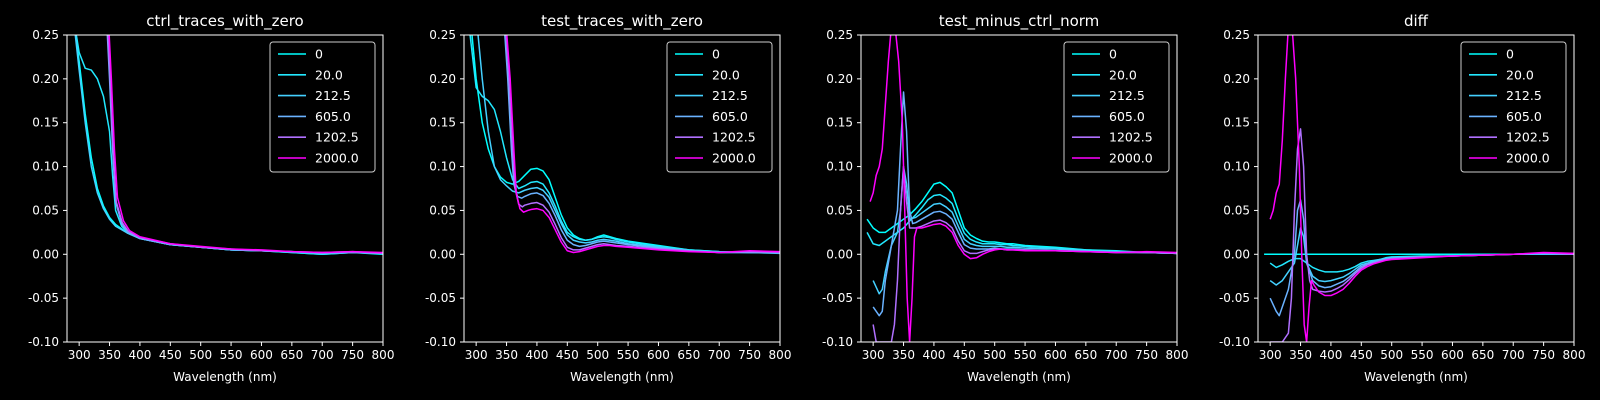  Describe the element at coordinates (622, 21) in the screenshot. I see `chart-title: test_traces_with_zero` at that location.